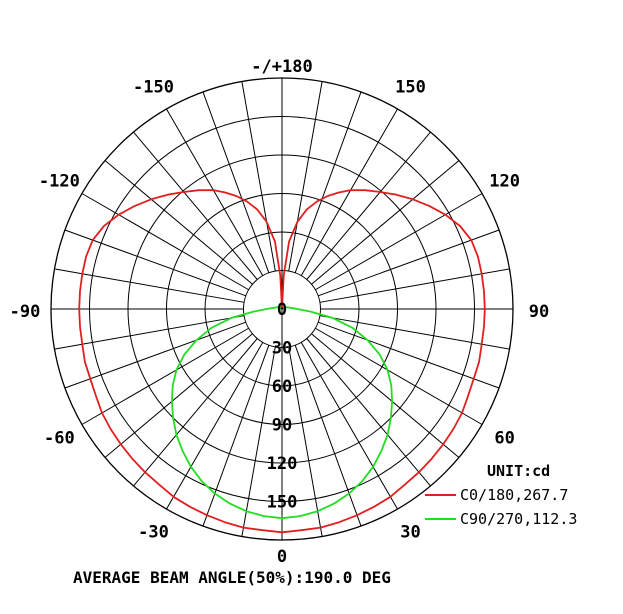 Image resolution: width=623 pixels, height=614 pixels. Describe the element at coordinates (504, 439) in the screenshot. I see `angle-label: 60` at that location.